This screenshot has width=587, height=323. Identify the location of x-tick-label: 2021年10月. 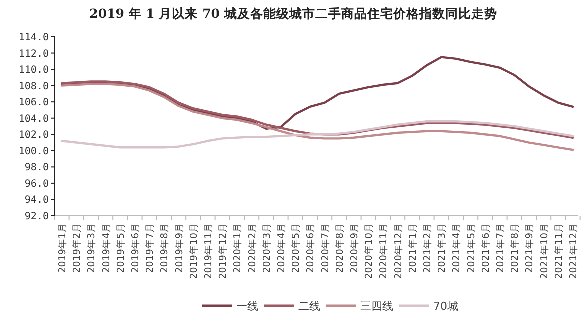
(544, 251).